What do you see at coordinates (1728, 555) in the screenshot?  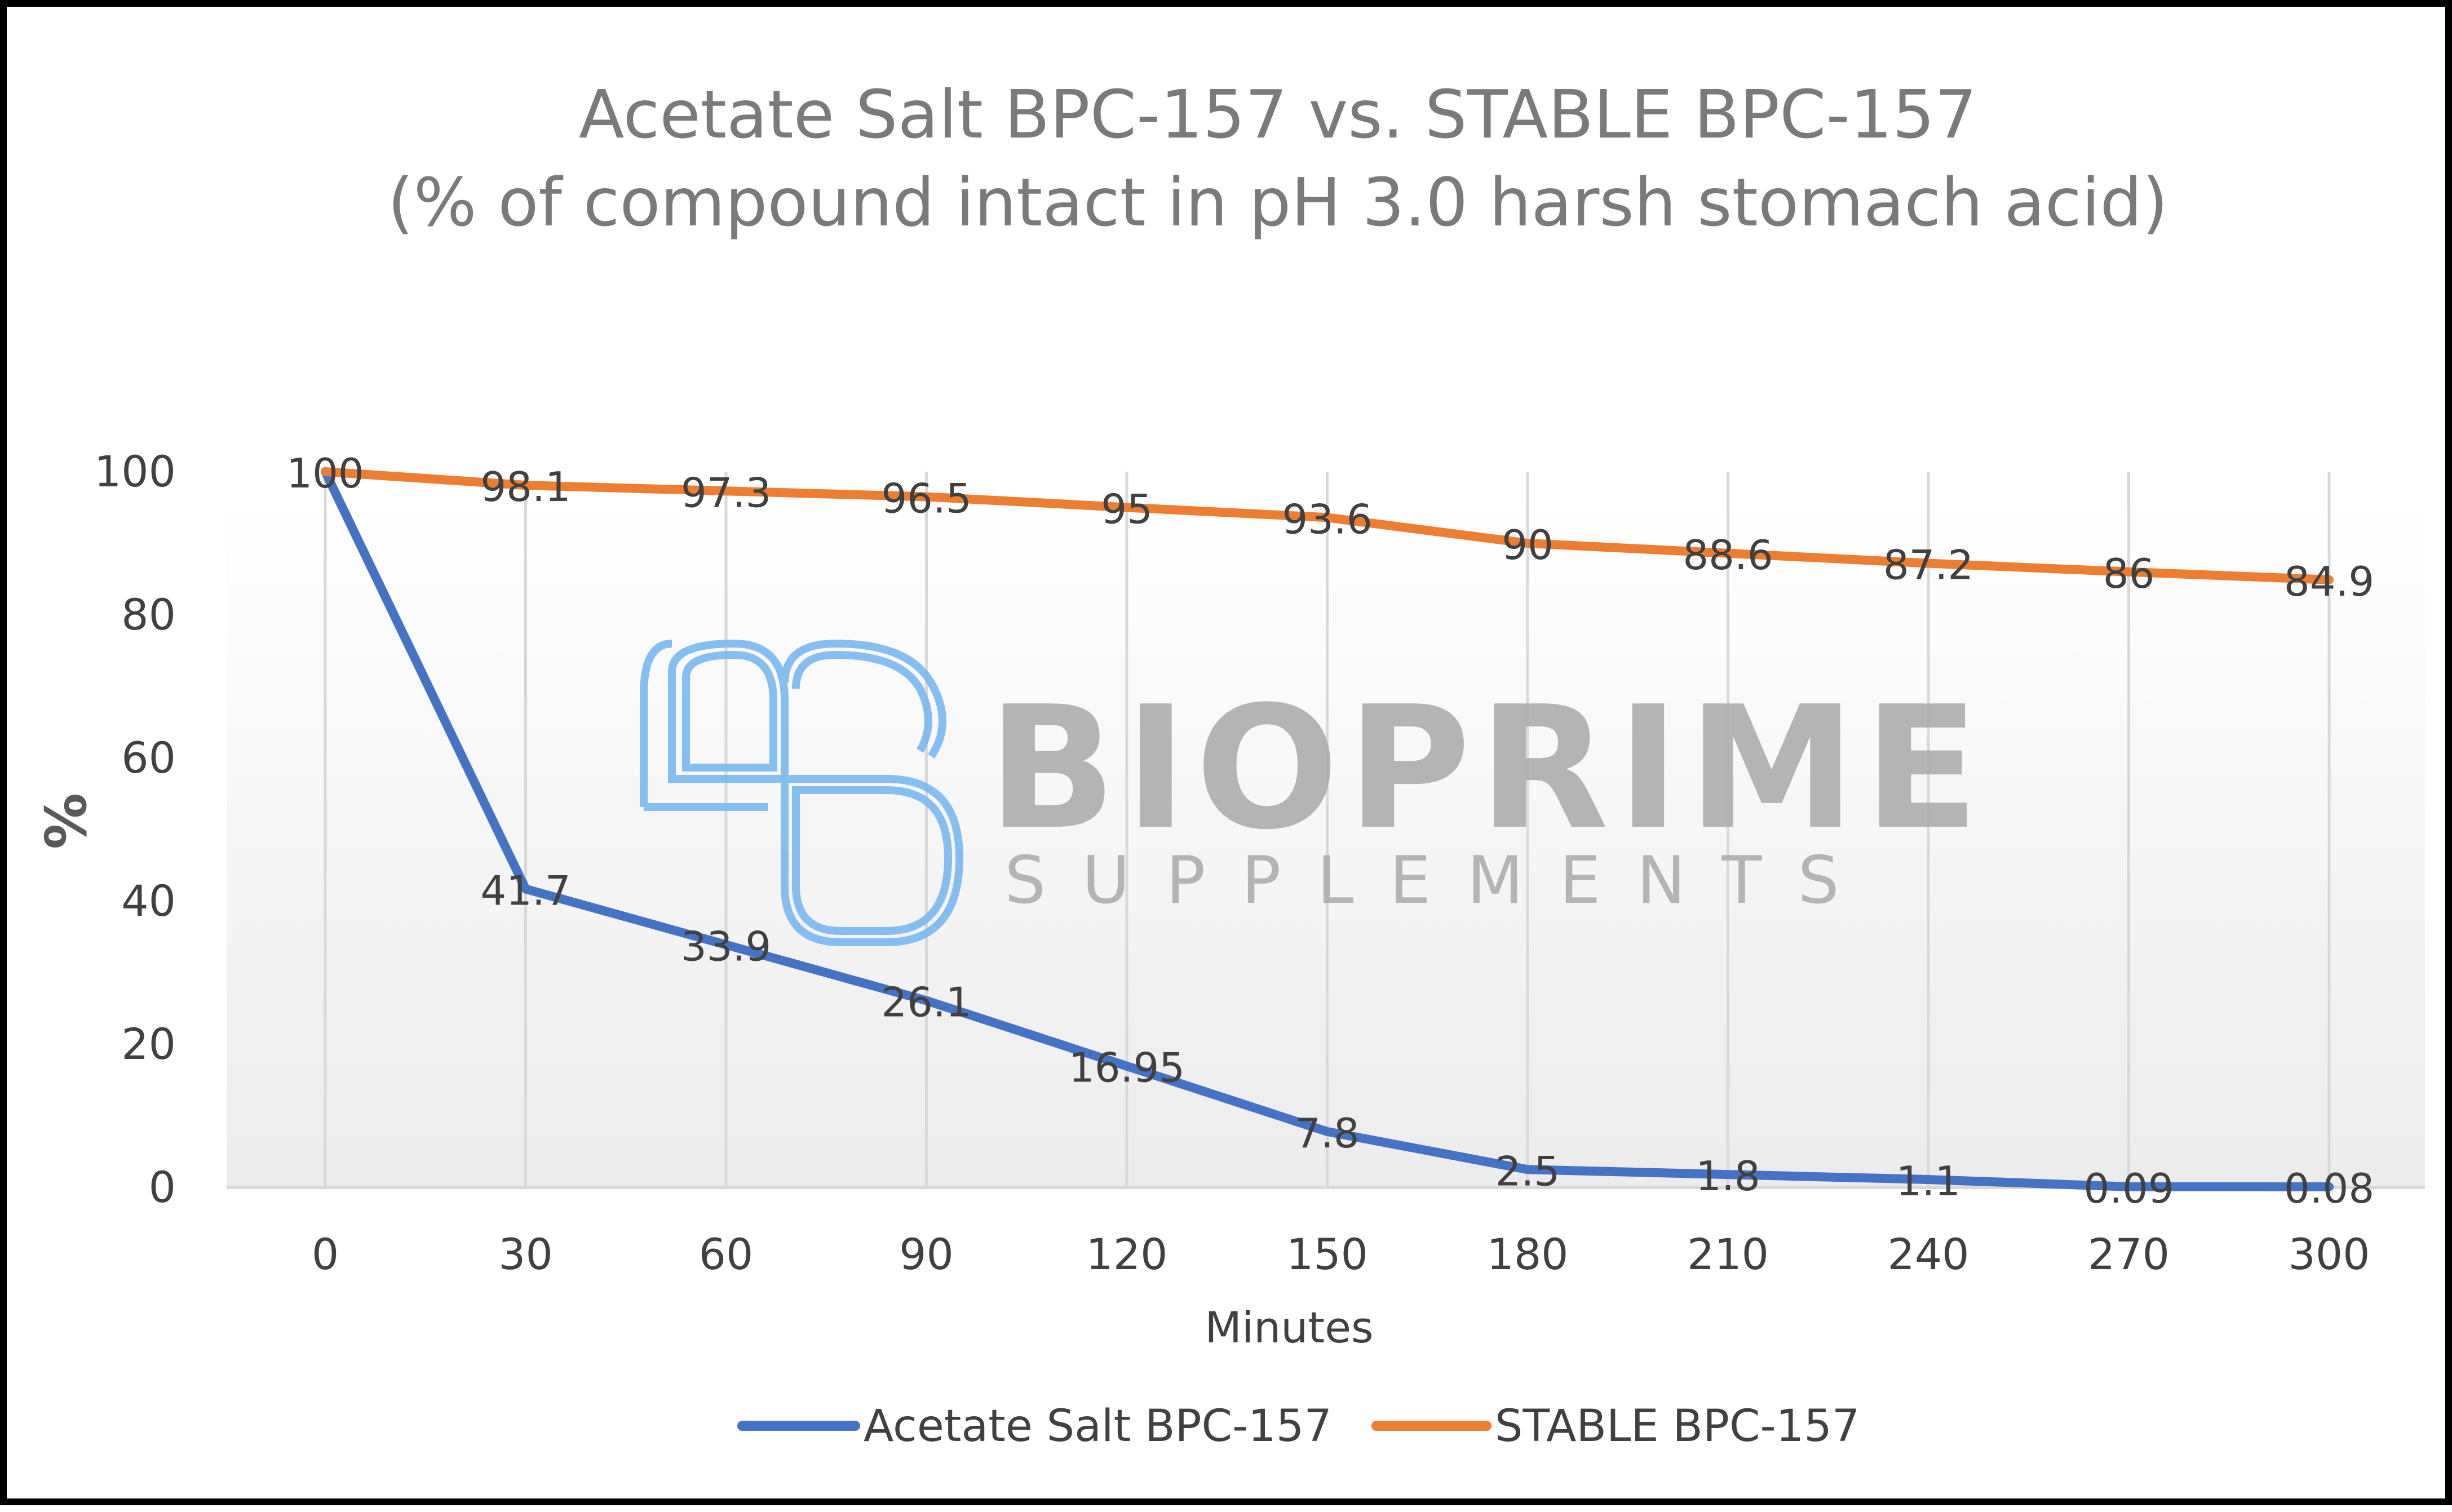 I see `data-label: 88.6` at bounding box center [1728, 555].